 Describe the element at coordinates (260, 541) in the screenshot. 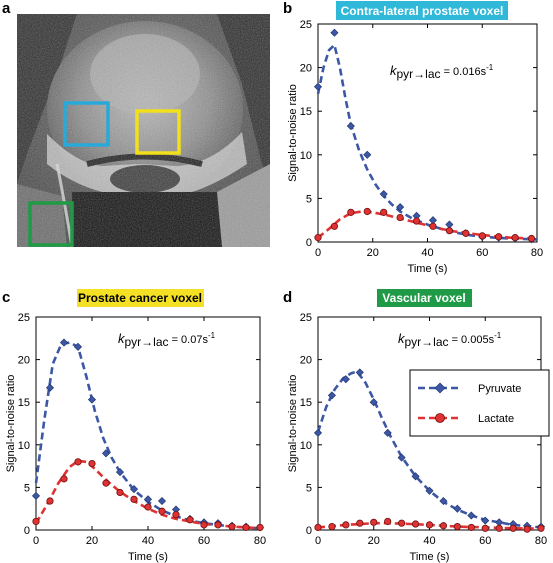

I see `chart-c-xtick-label: 80` at that location.